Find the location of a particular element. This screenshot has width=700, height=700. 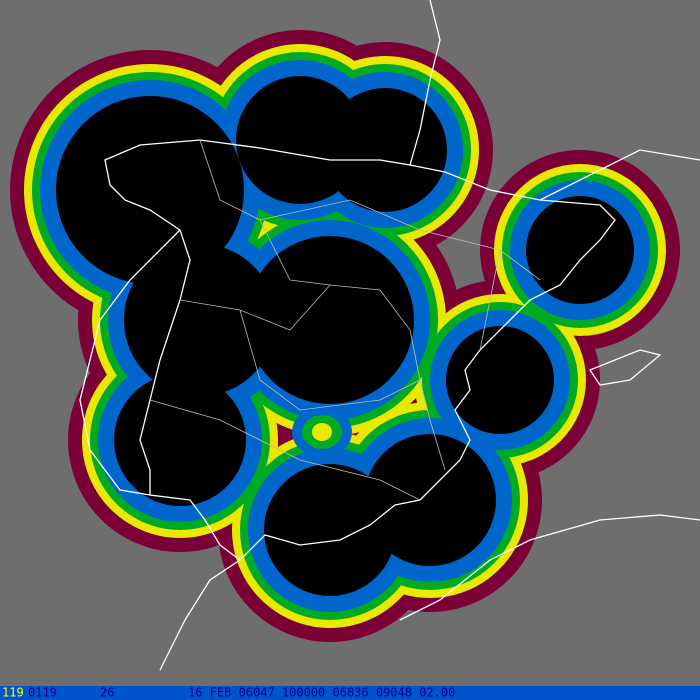

france-coast is located at coordinates (619, 175).